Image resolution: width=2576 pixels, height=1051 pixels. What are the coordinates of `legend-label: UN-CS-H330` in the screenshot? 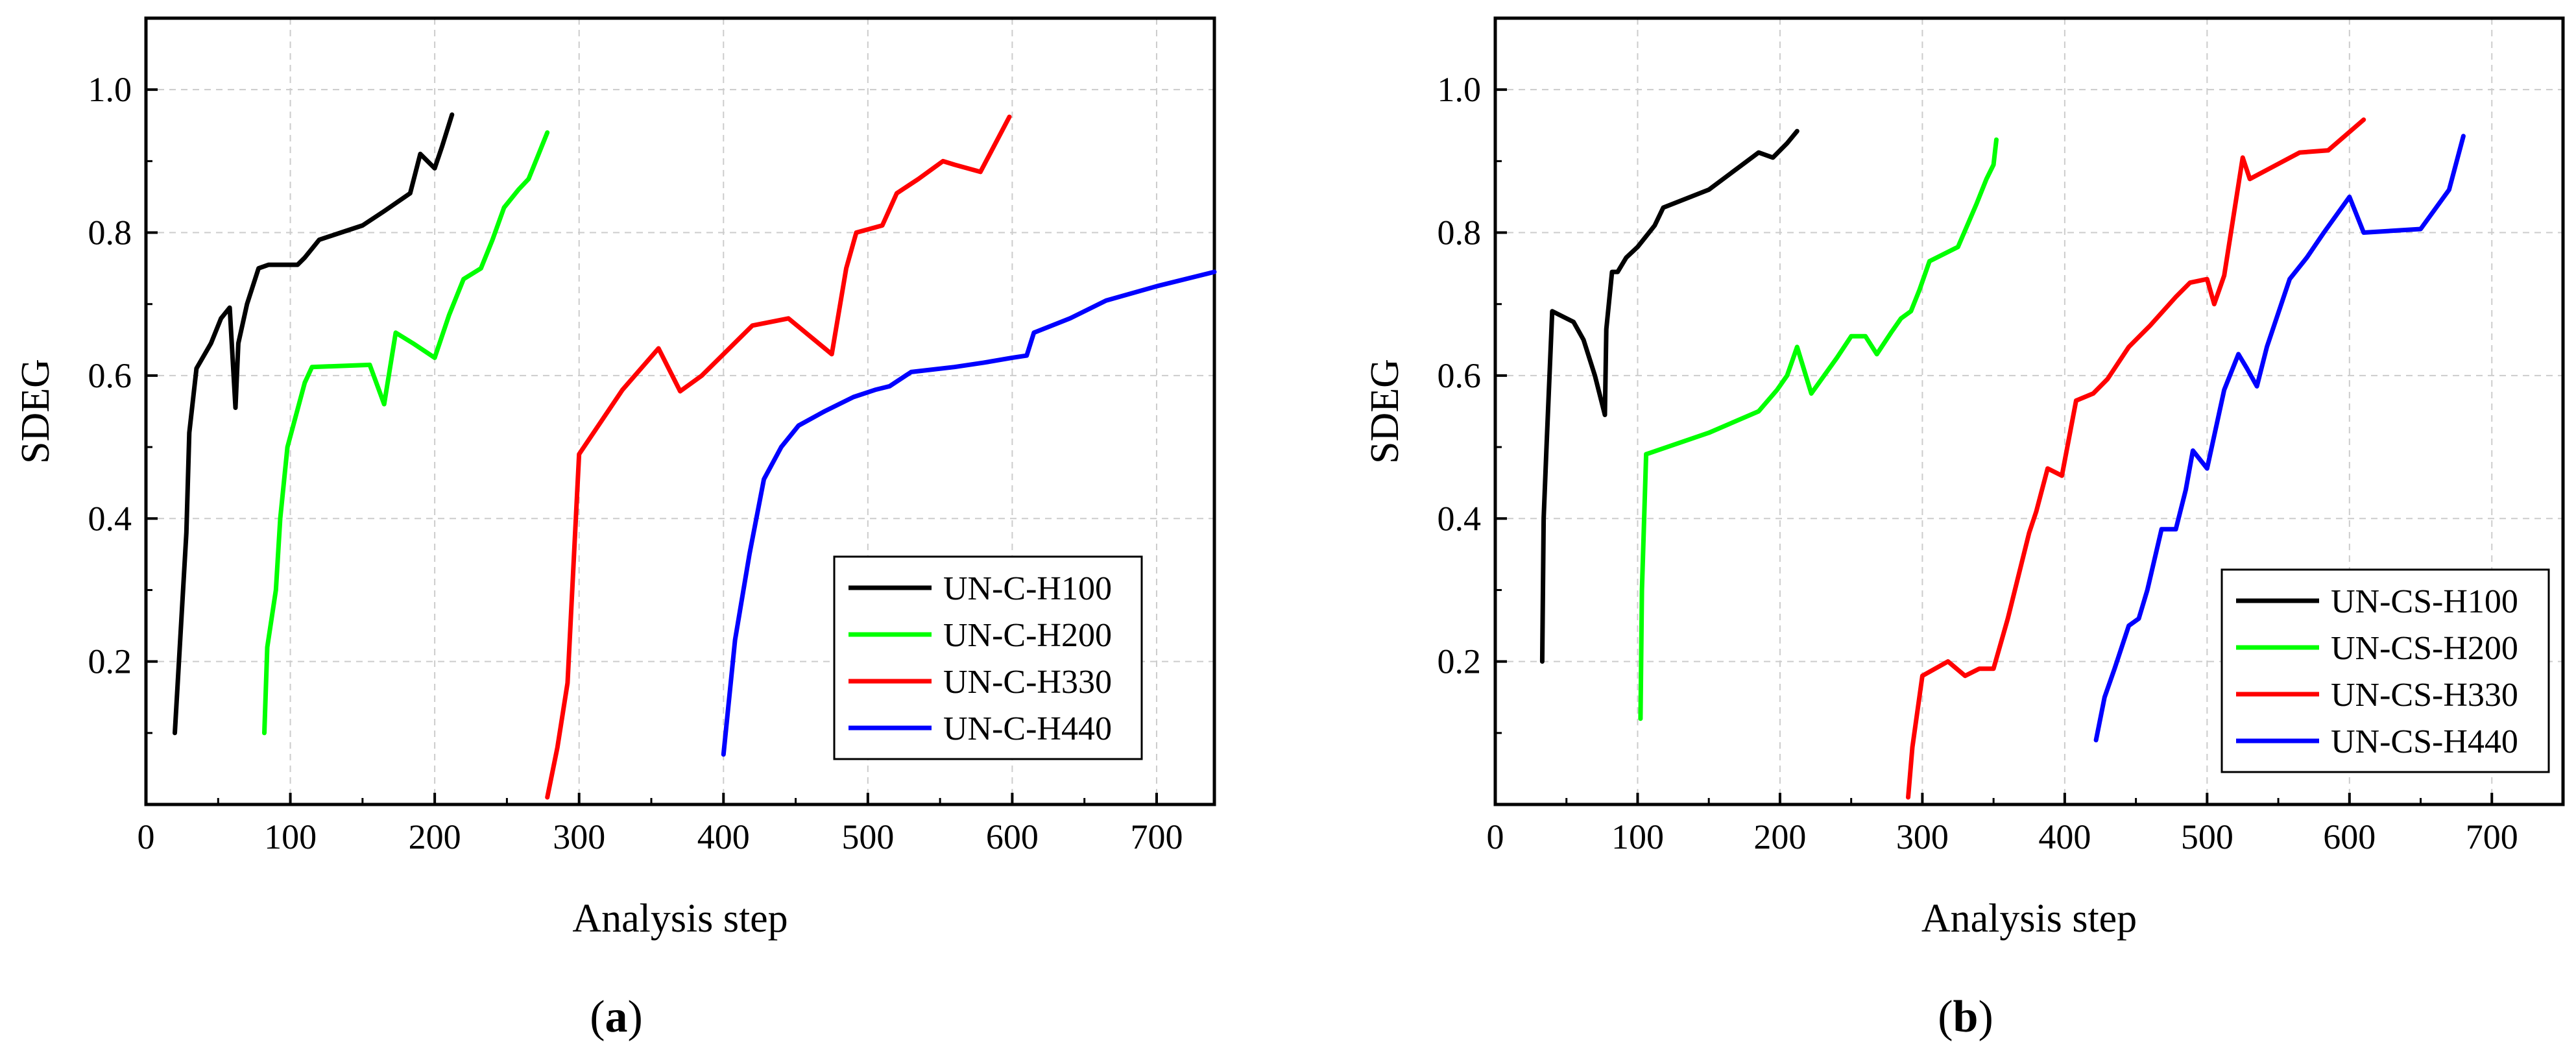 It's located at (2424, 696).